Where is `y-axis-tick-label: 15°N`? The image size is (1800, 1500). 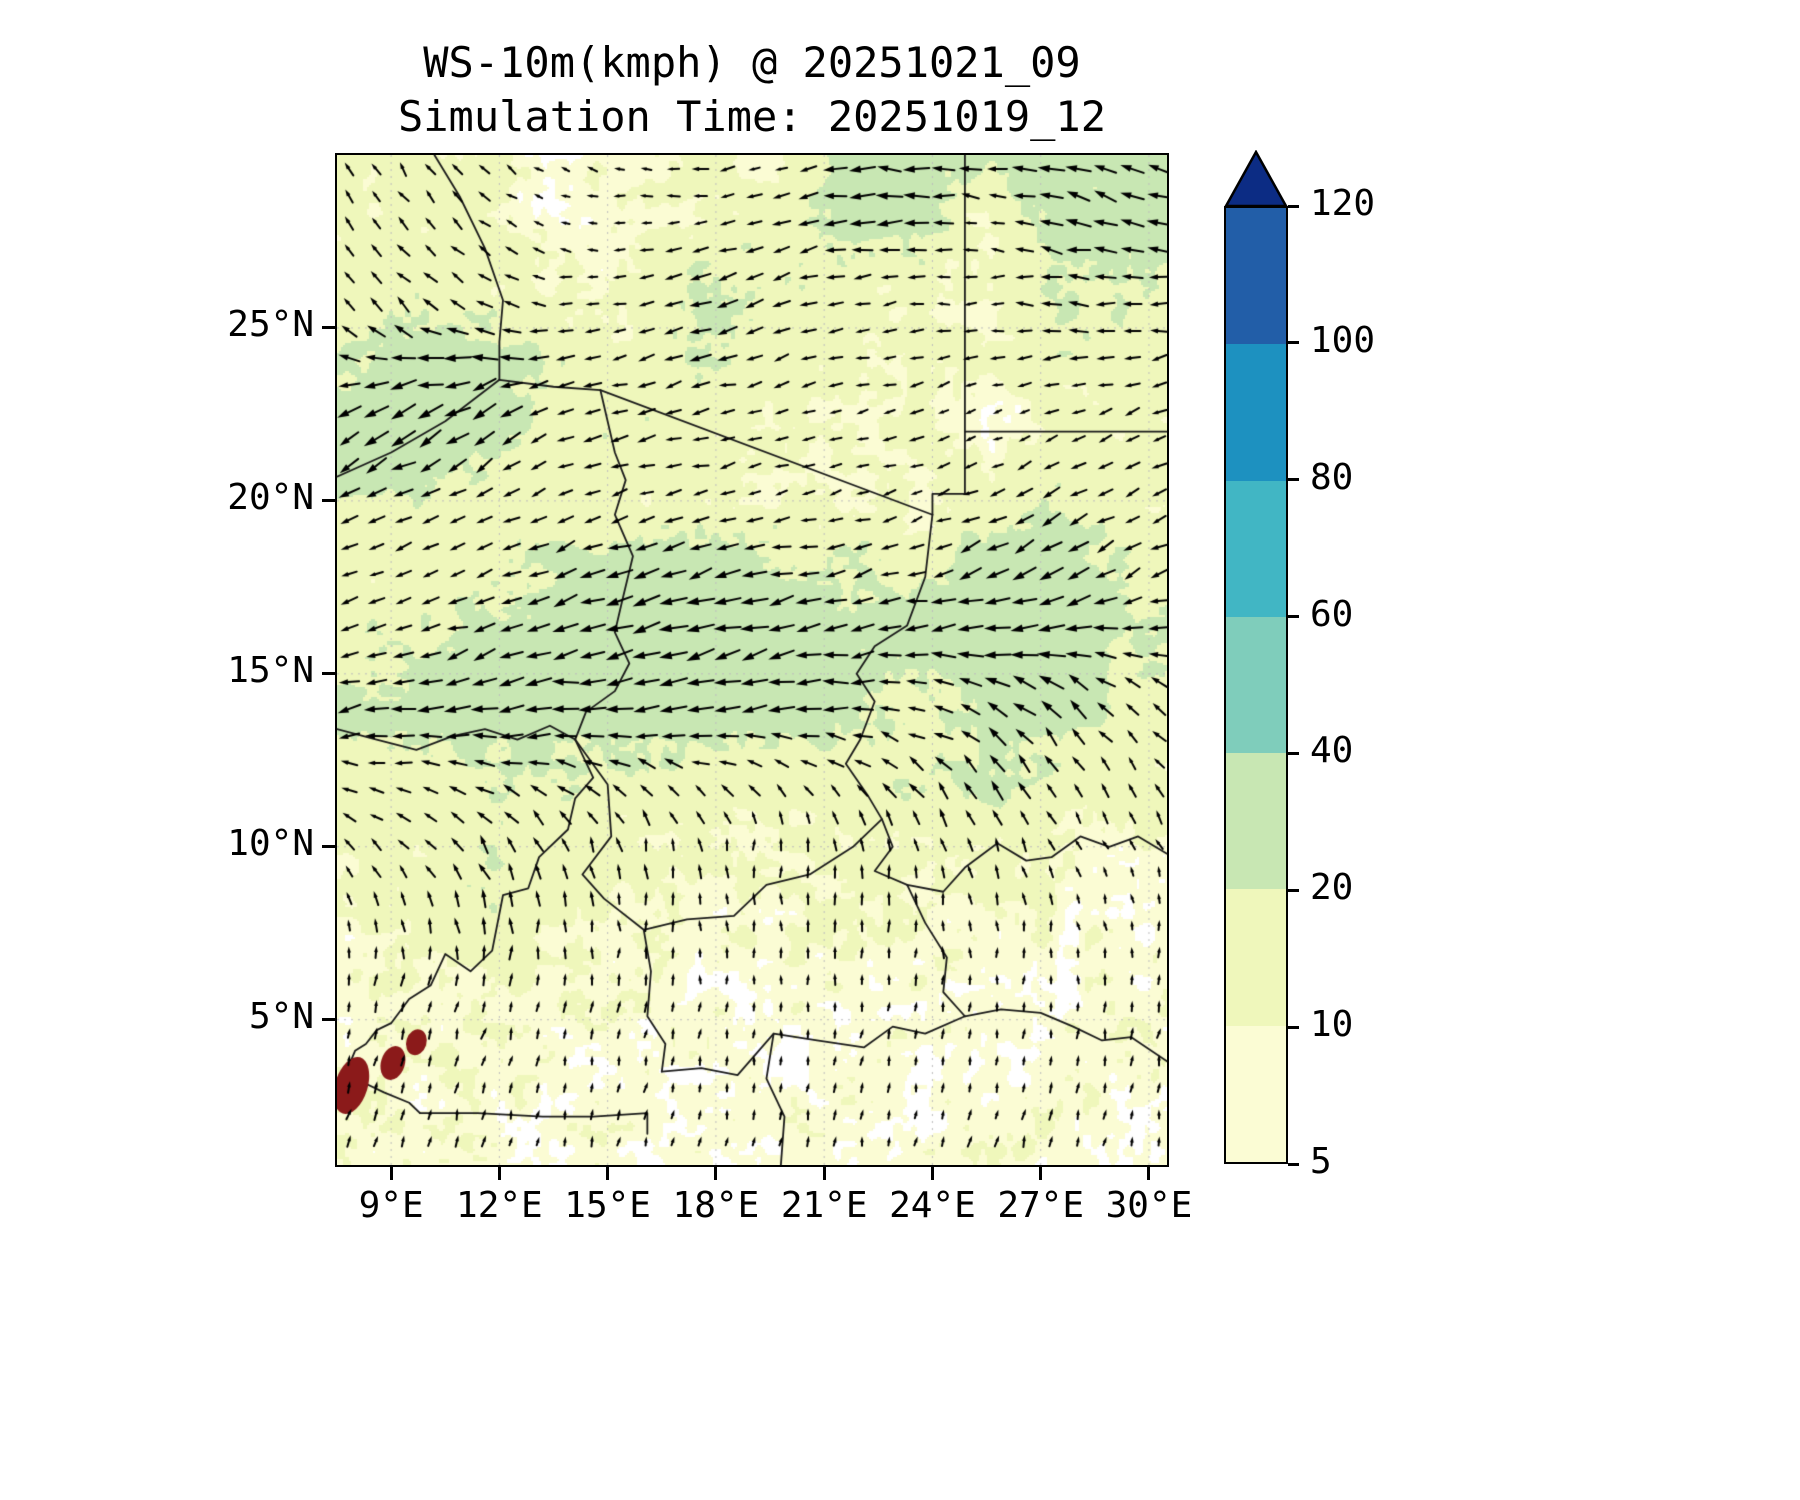
y-axis-tick-label: 15°N is located at coordinates (270, 670).